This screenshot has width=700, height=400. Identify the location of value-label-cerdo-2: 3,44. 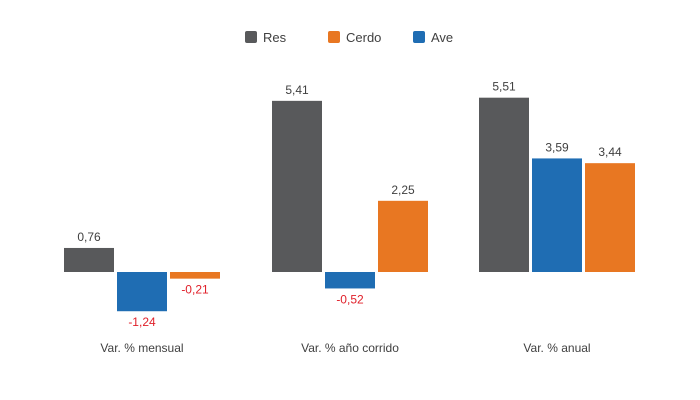
(610, 152).